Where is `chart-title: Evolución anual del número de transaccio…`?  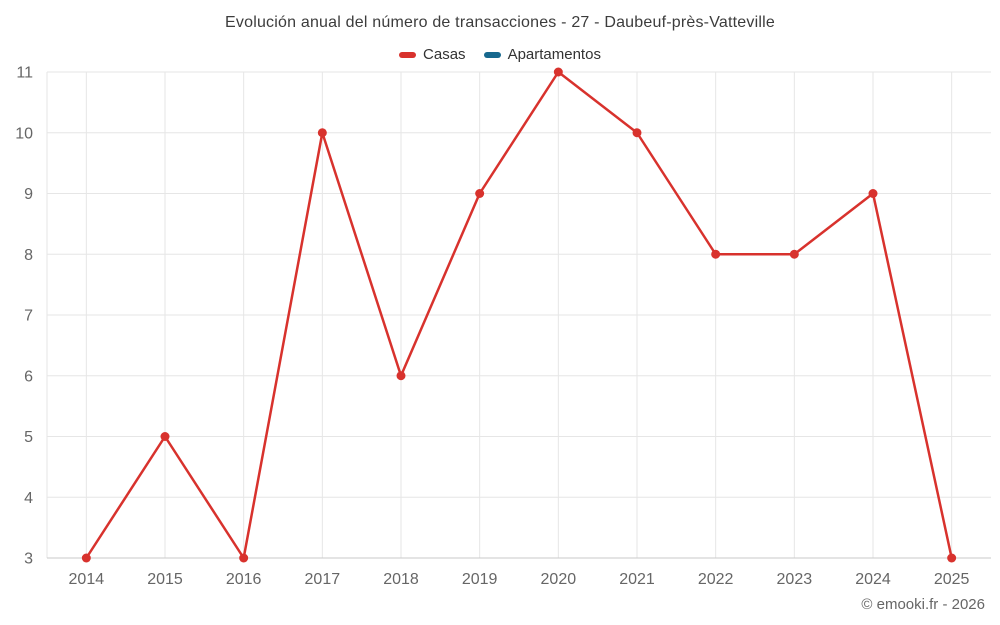 chart-title: Evolución anual del número de transaccio… is located at coordinates (500, 22).